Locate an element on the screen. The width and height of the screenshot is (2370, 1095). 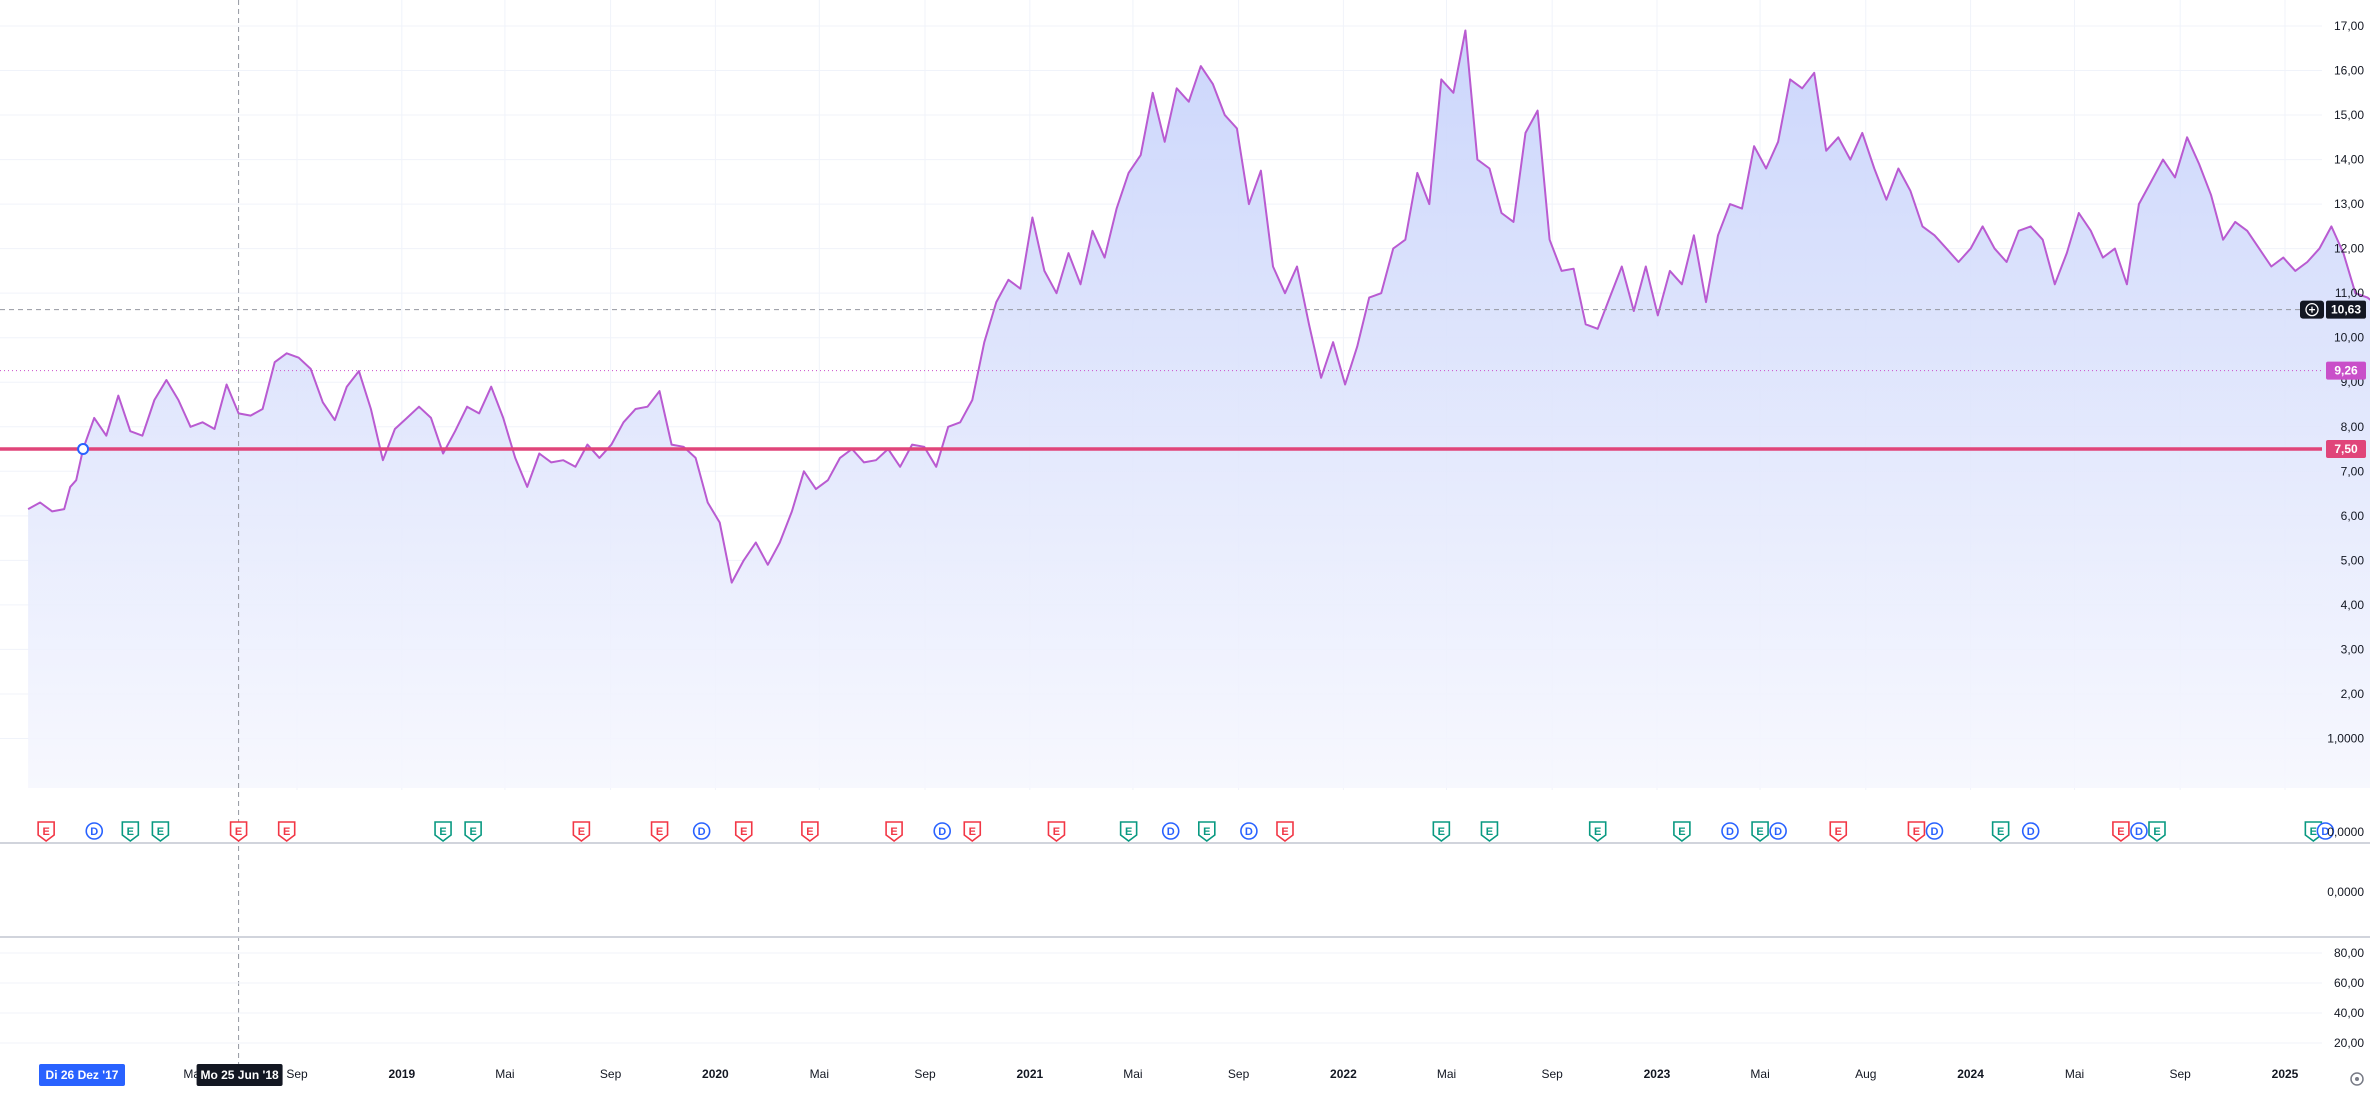
time-tick-label: 2019 is located at coordinates (401, 1074).